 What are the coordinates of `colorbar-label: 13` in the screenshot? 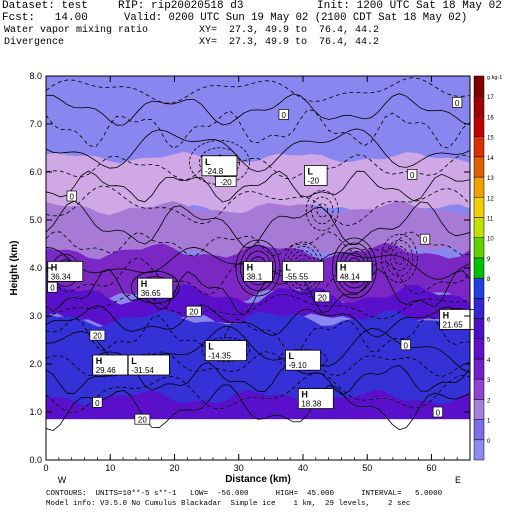 It's located at (490, 179).